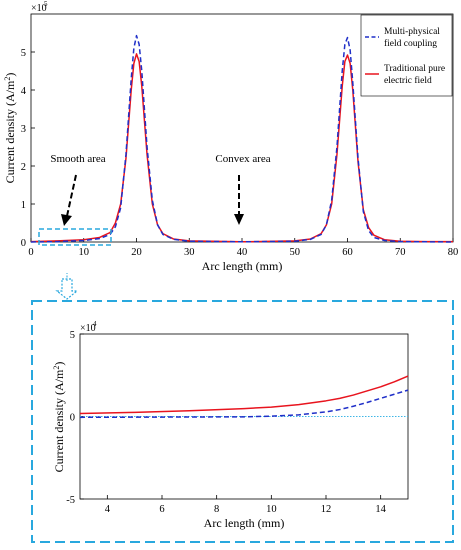 This screenshot has height=550, width=461. What do you see at coordinates (242, 252) in the screenshot?
I see `top-x-tick-label-40: 40` at bounding box center [242, 252].